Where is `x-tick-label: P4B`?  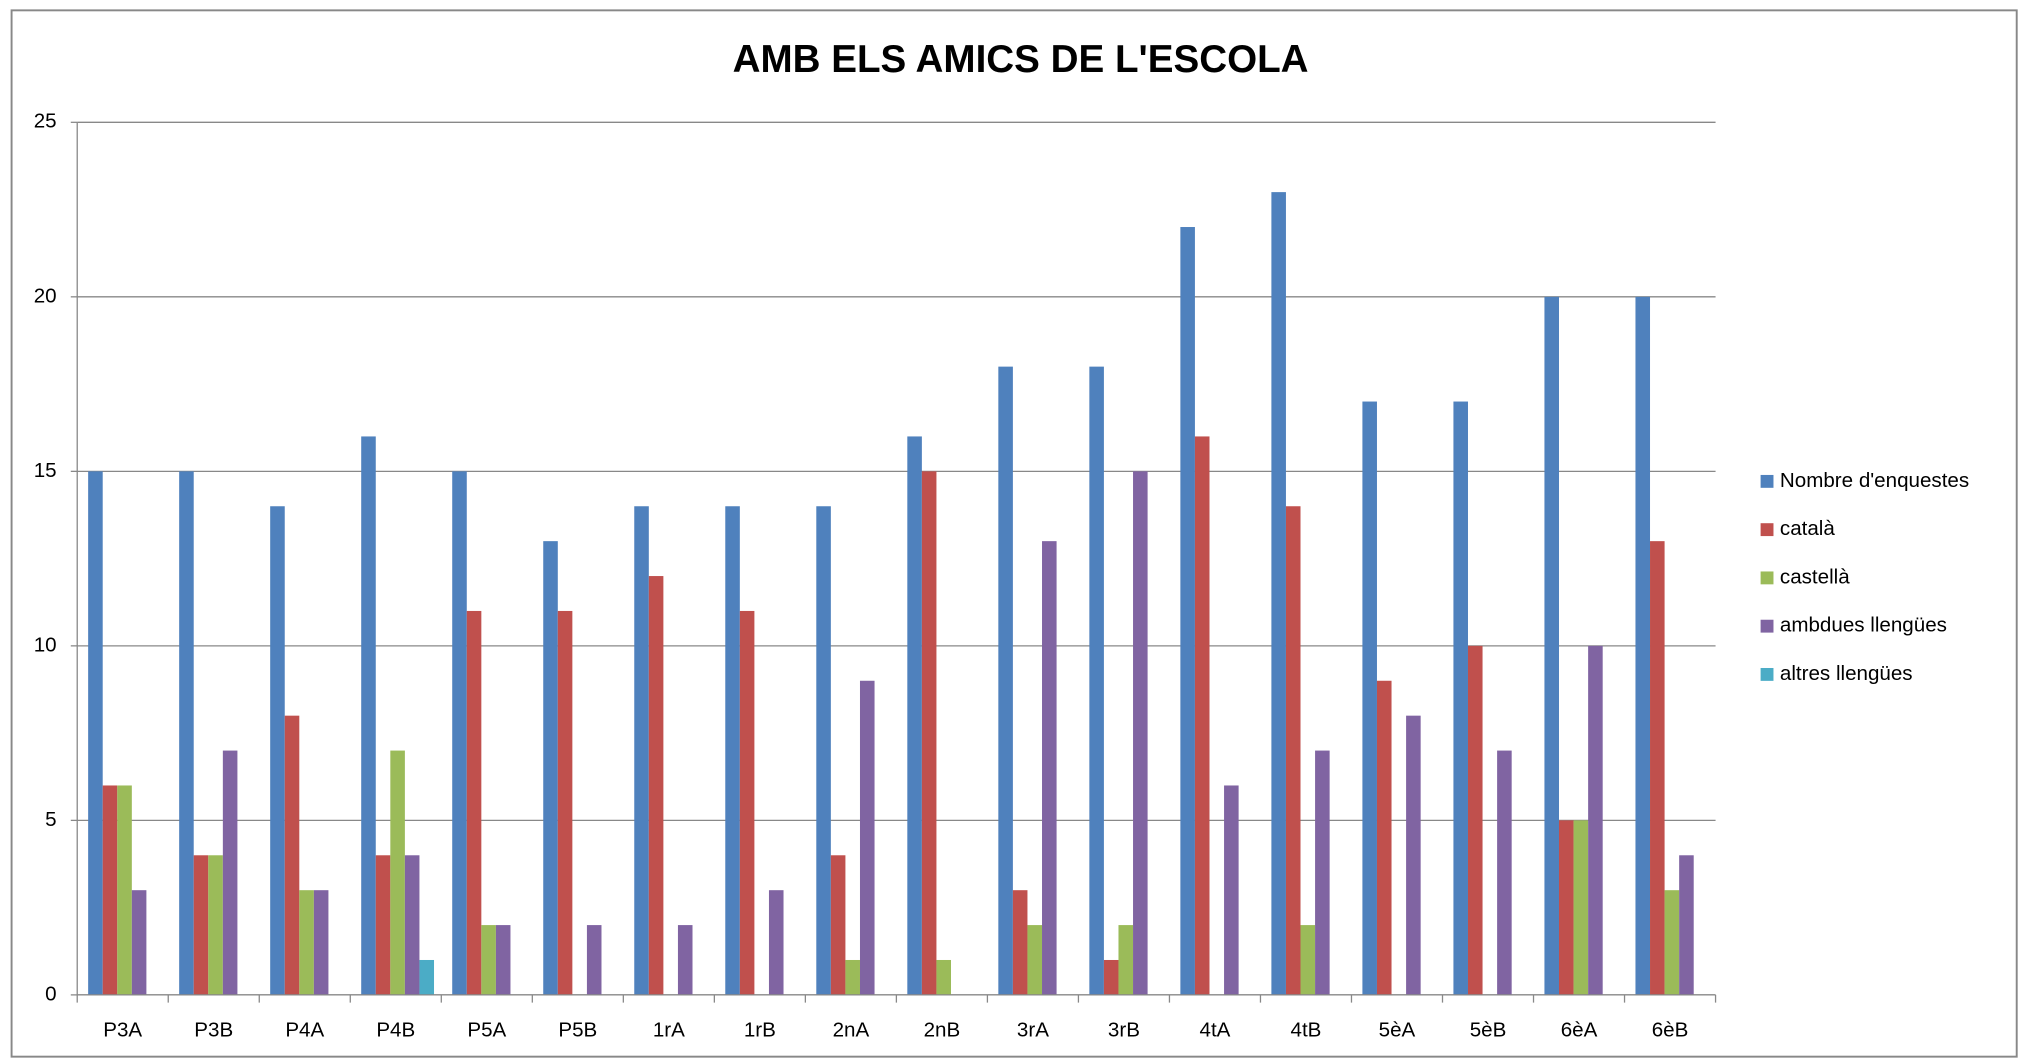
x-tick-label: P4B is located at coordinates (395, 1029).